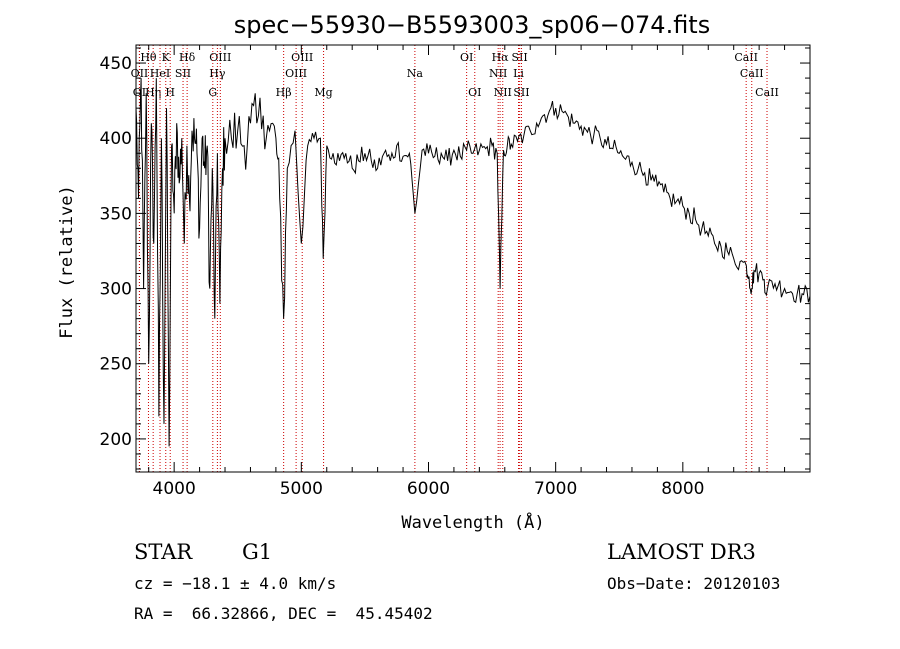 This screenshot has width=900, height=649. What do you see at coordinates (518, 73) in the screenshot?
I see `line-label-23: Li` at bounding box center [518, 73].